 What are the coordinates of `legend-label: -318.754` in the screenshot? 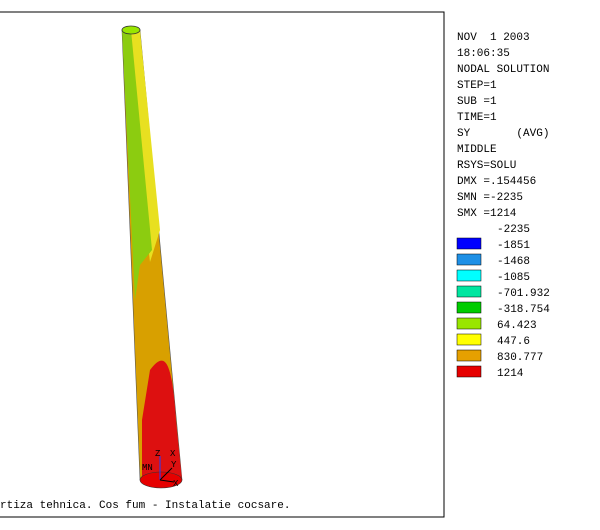 It's located at (523, 310).